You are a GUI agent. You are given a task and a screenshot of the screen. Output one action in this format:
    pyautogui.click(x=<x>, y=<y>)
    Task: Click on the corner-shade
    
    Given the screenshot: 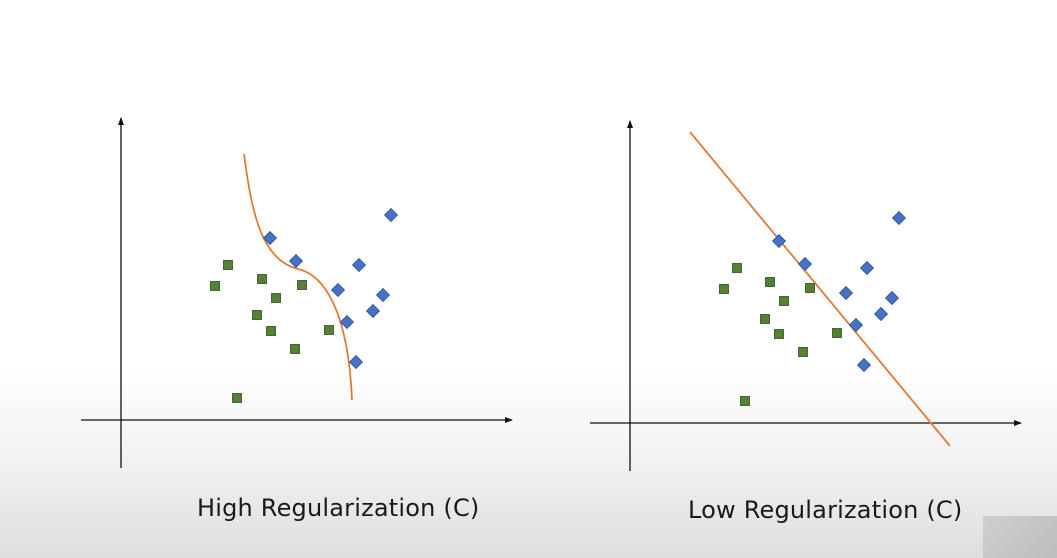 What is the action you would take?
    pyautogui.click(x=1020, y=537)
    